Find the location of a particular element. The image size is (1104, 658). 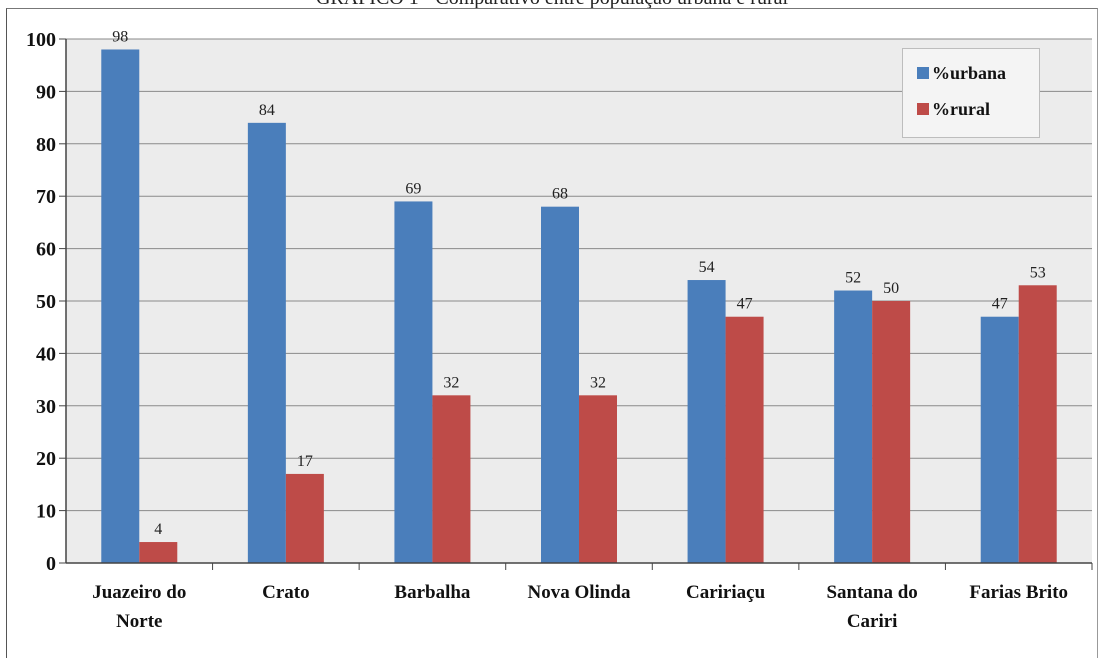

y-tick-label: 20 is located at coordinates (46, 459).